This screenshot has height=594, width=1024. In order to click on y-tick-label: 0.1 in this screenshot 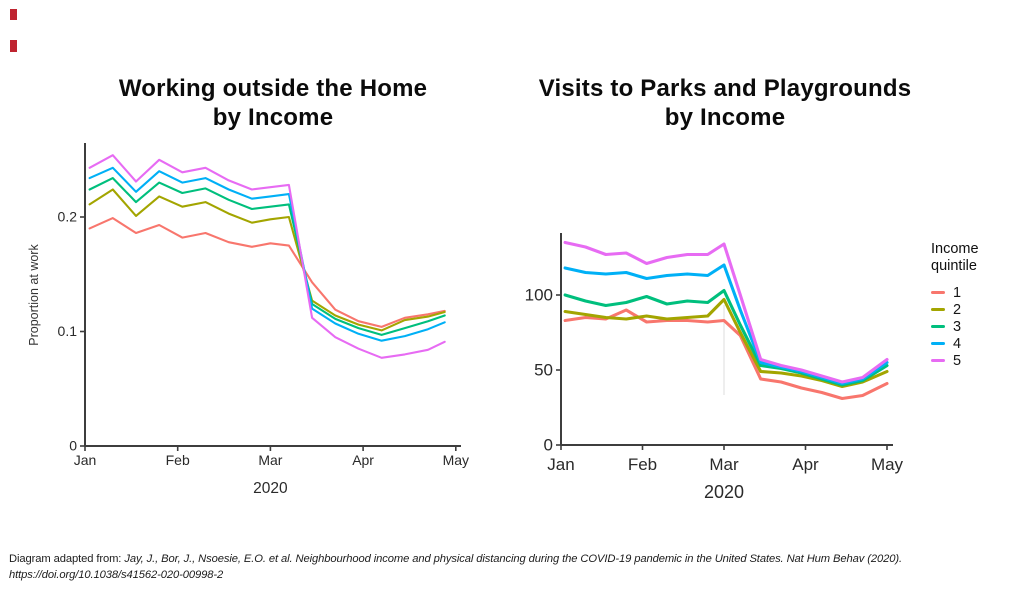, I will do `click(68, 331)`.